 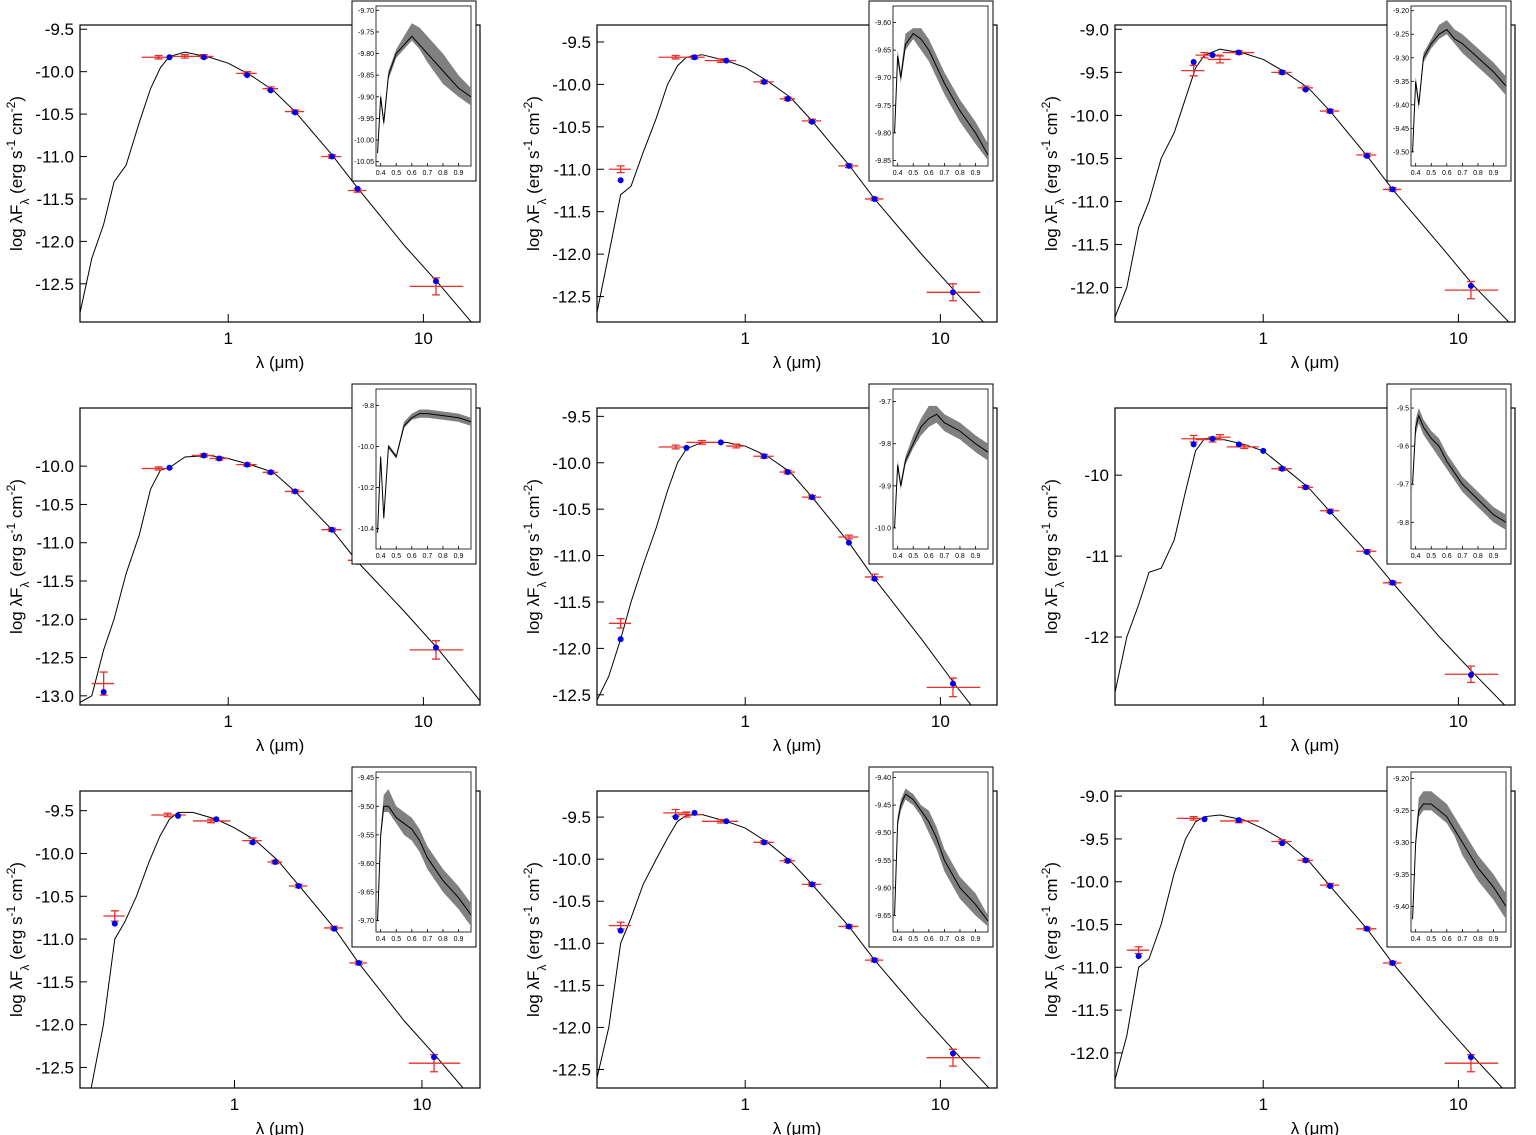 I want to click on y-tick-label: -11.0, so click(x=56, y=543).